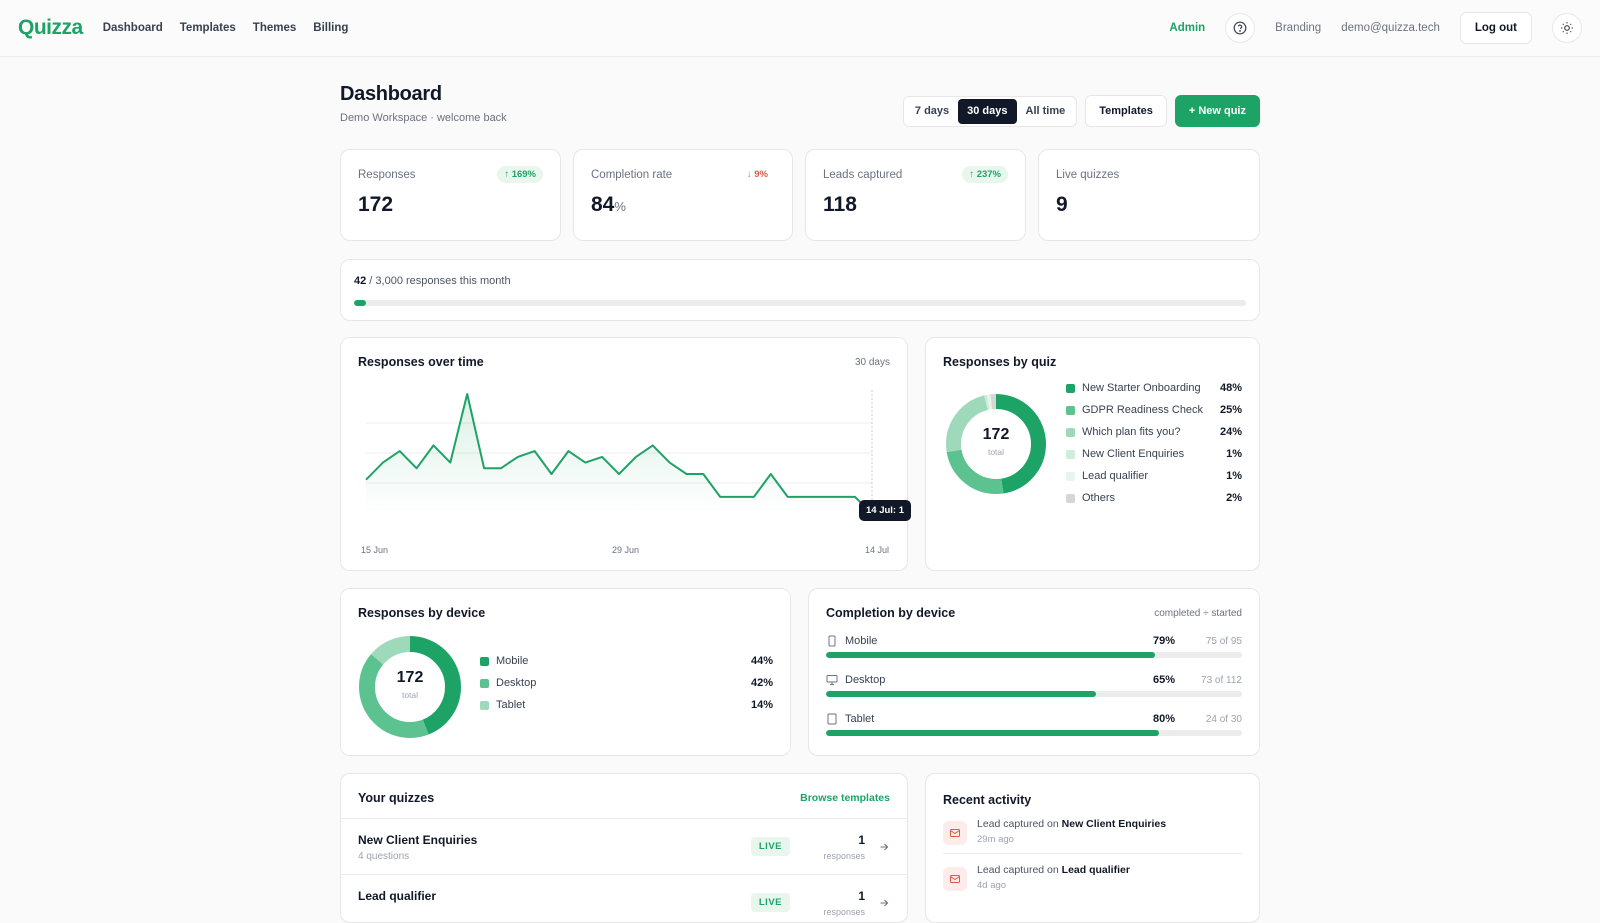 The image size is (1600, 923). Describe the element at coordinates (417, 840) in the screenshot. I see `quiz-name: New Client Enquiries` at that location.